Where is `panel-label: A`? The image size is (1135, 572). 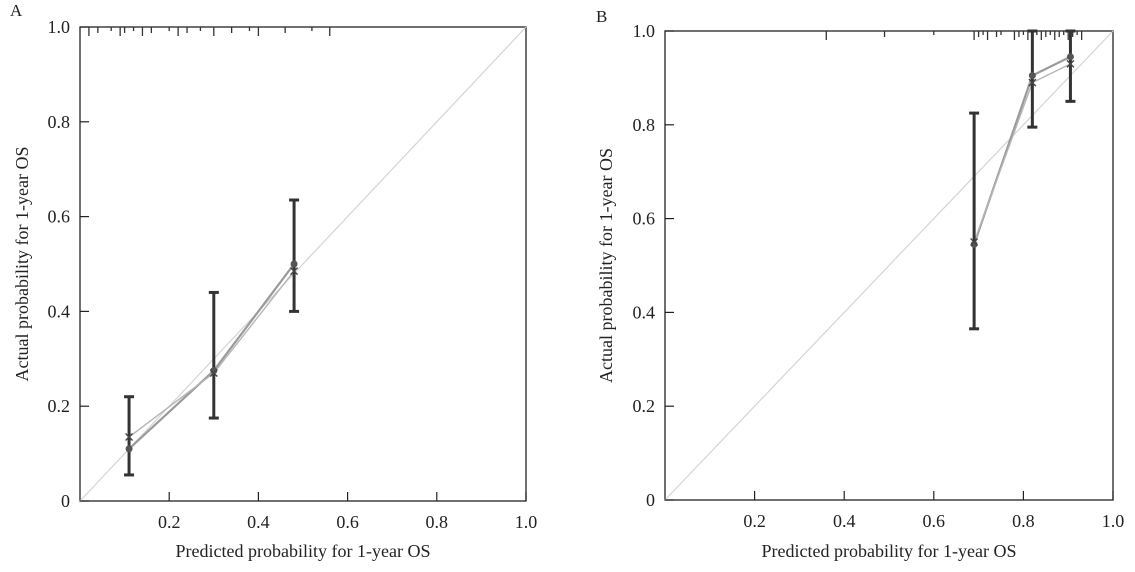 panel-label: A is located at coordinates (16, 10).